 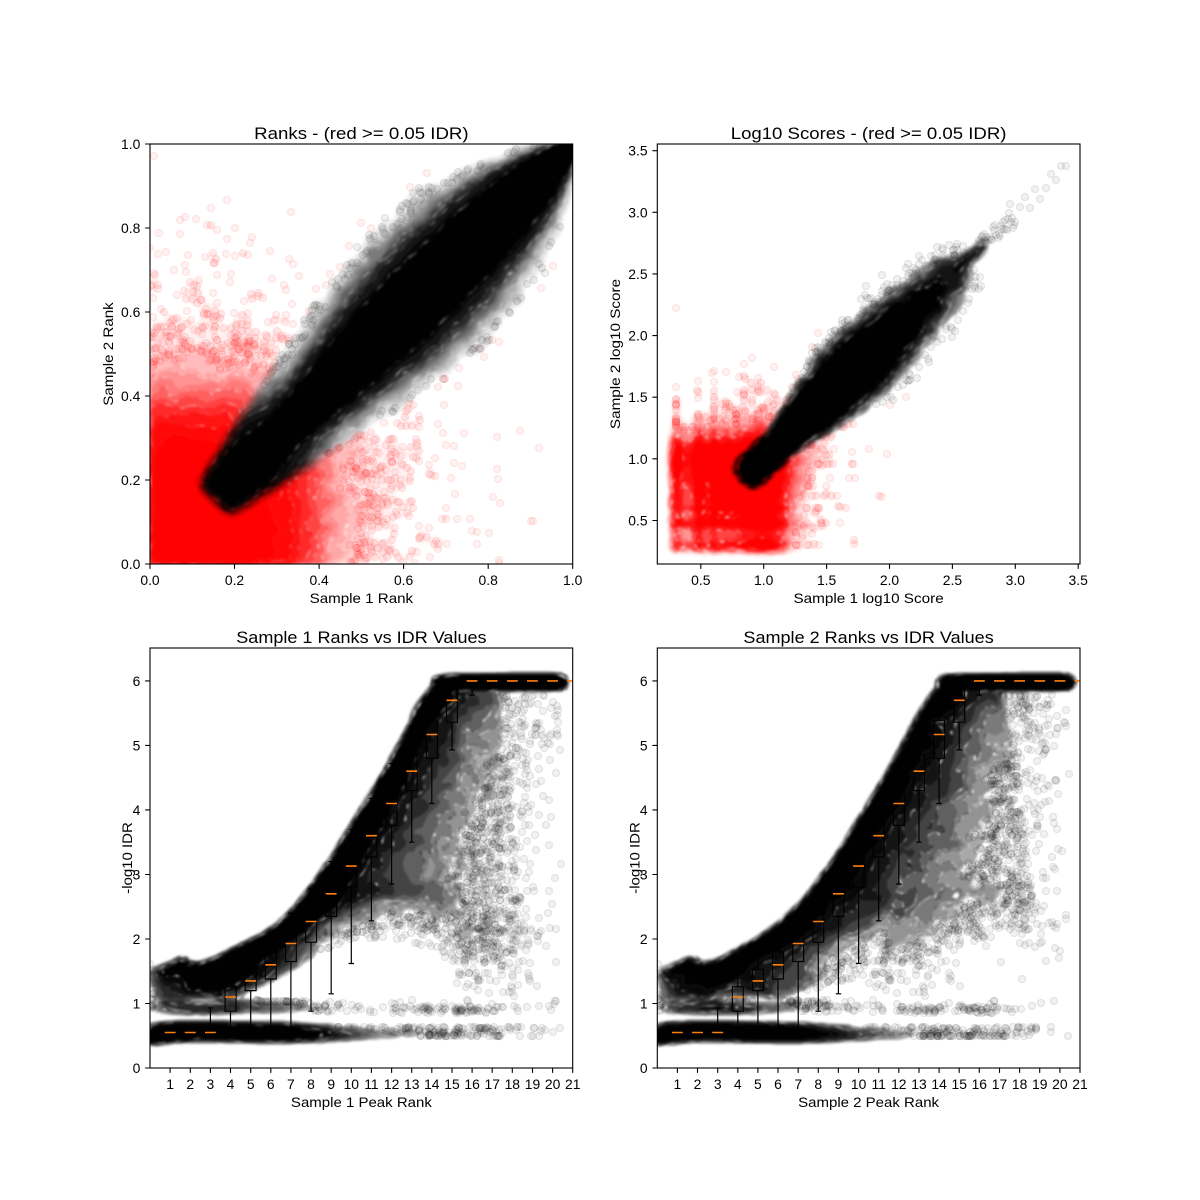 I want to click on svg-text: Ranks - (red >= 0.05 IDR), so click(x=361, y=133).